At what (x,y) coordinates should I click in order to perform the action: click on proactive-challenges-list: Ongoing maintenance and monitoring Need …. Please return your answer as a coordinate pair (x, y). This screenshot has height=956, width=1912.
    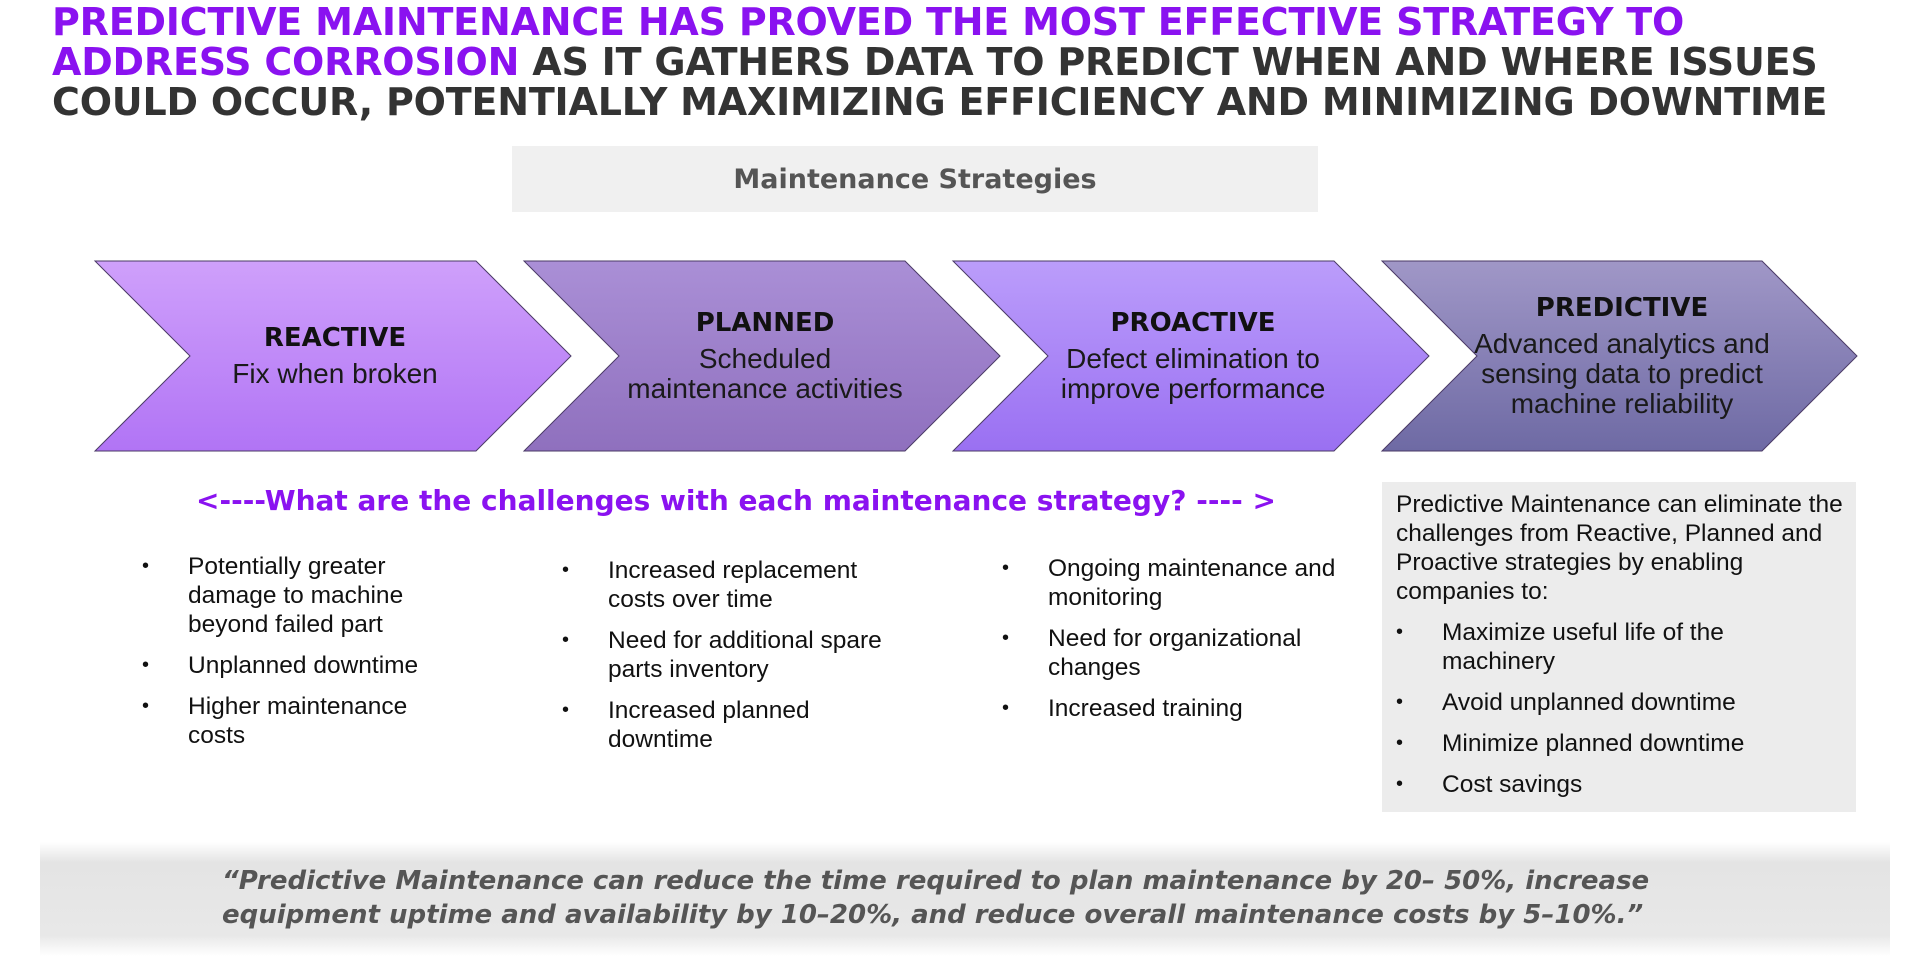
    Looking at the image, I should click on (1172, 644).